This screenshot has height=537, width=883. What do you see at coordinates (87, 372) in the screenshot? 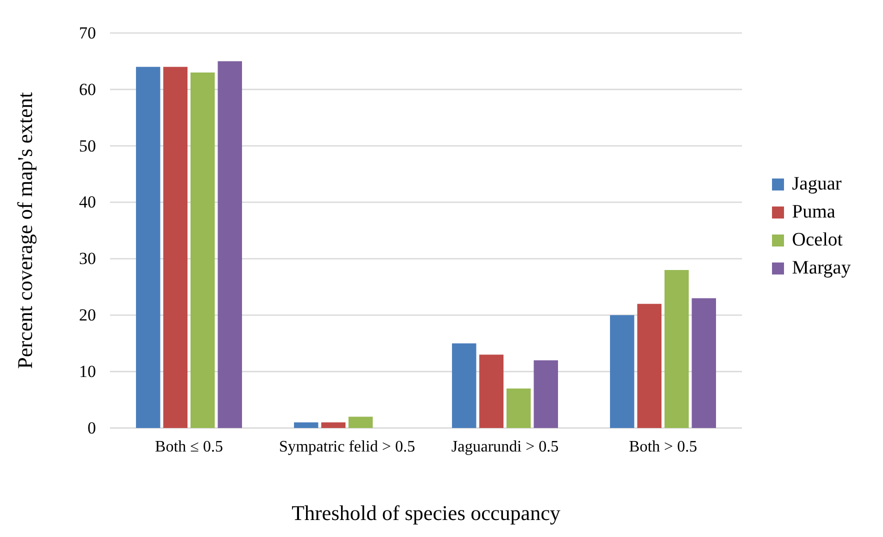
I see `y-tick-label: 10` at bounding box center [87, 372].